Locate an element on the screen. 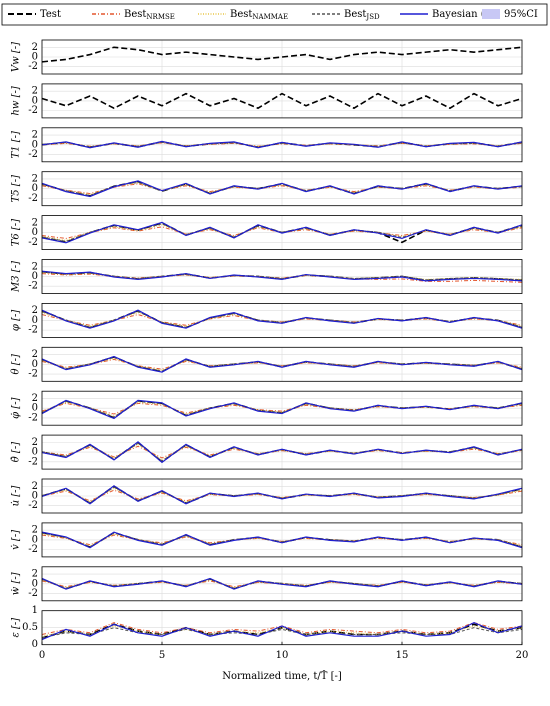 The image size is (550, 706). legend-label: Test is located at coordinates (50, 14).